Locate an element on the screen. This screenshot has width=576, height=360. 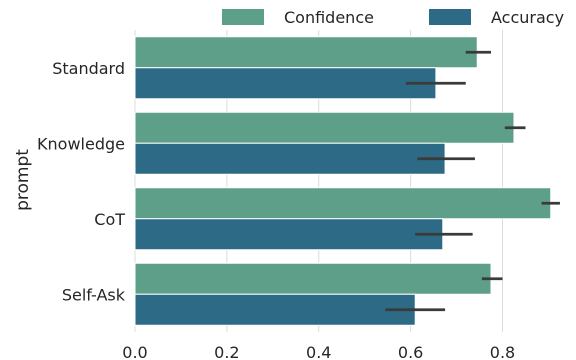
x-tick-label: 0.0 is located at coordinates (134, 351).